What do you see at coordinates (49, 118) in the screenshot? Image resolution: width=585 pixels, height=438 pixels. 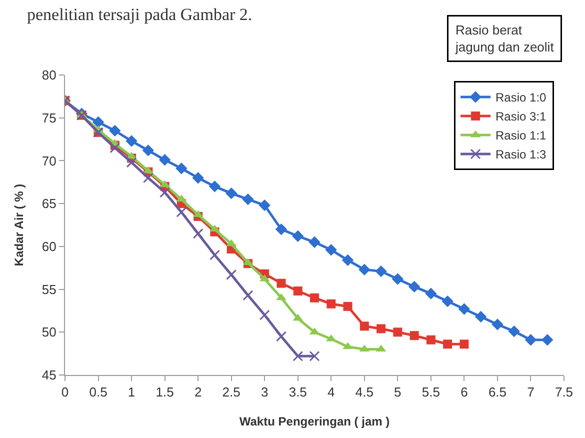 I see `y-tick-label: 75` at bounding box center [49, 118].